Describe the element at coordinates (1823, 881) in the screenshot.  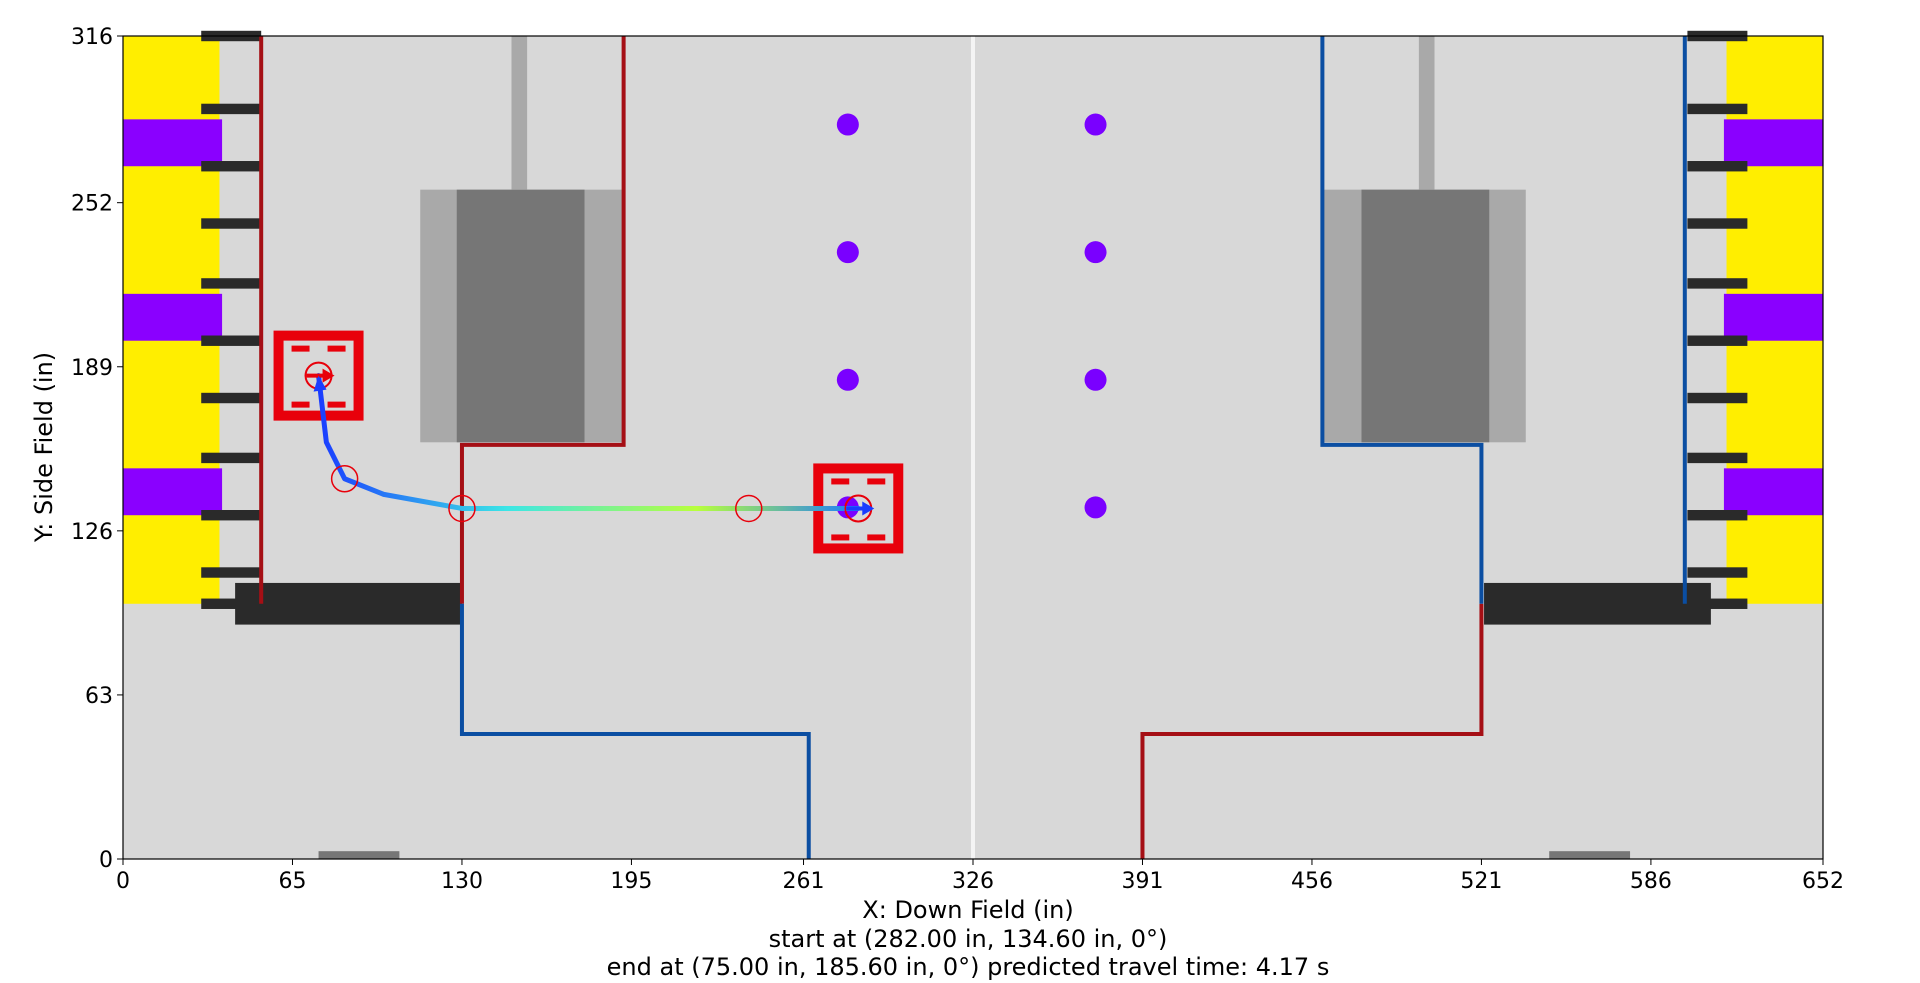
I see `x-tick-label-10: 652` at that location.